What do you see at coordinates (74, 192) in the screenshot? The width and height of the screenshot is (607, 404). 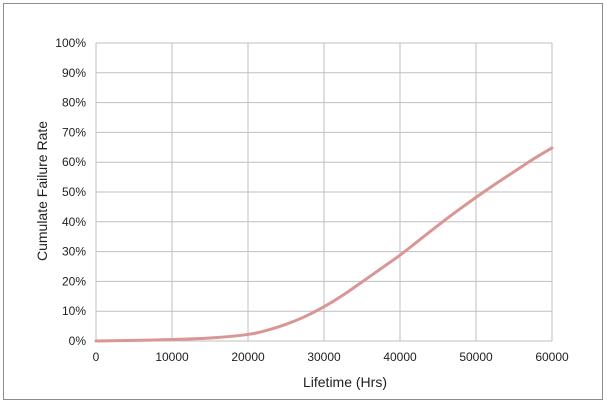 I see `y-tick-label-5: 50%` at bounding box center [74, 192].